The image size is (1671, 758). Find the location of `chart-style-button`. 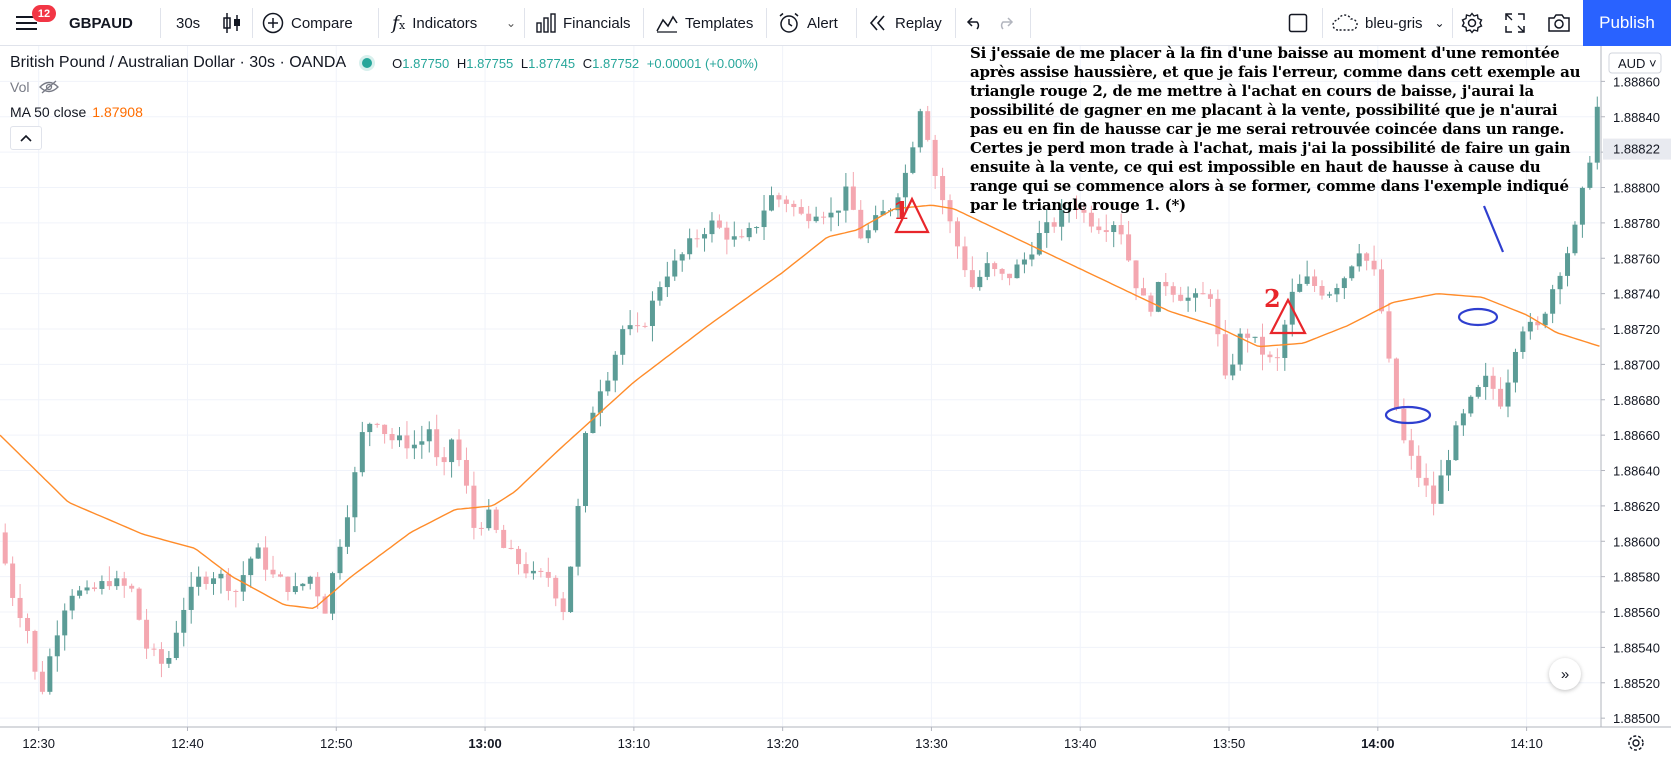

chart-style-button is located at coordinates (232, 23).